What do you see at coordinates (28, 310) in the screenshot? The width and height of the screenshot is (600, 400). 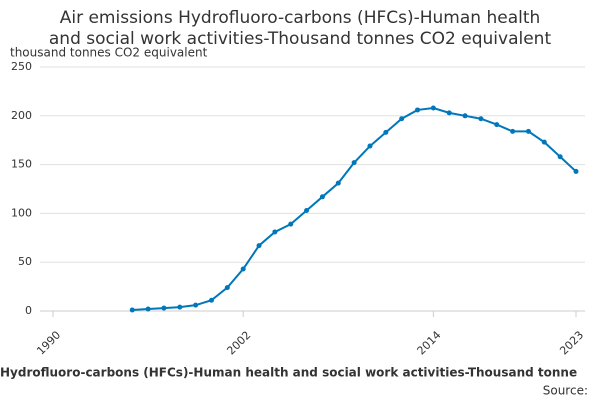 I see `y-tick-label: 0` at bounding box center [28, 310].